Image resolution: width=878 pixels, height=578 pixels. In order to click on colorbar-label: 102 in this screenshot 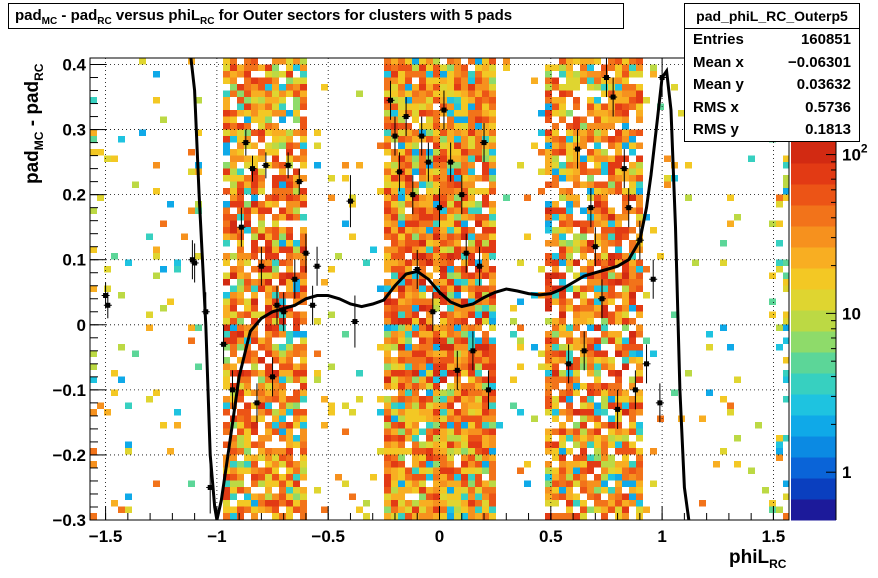, I will do `click(855, 153)`.